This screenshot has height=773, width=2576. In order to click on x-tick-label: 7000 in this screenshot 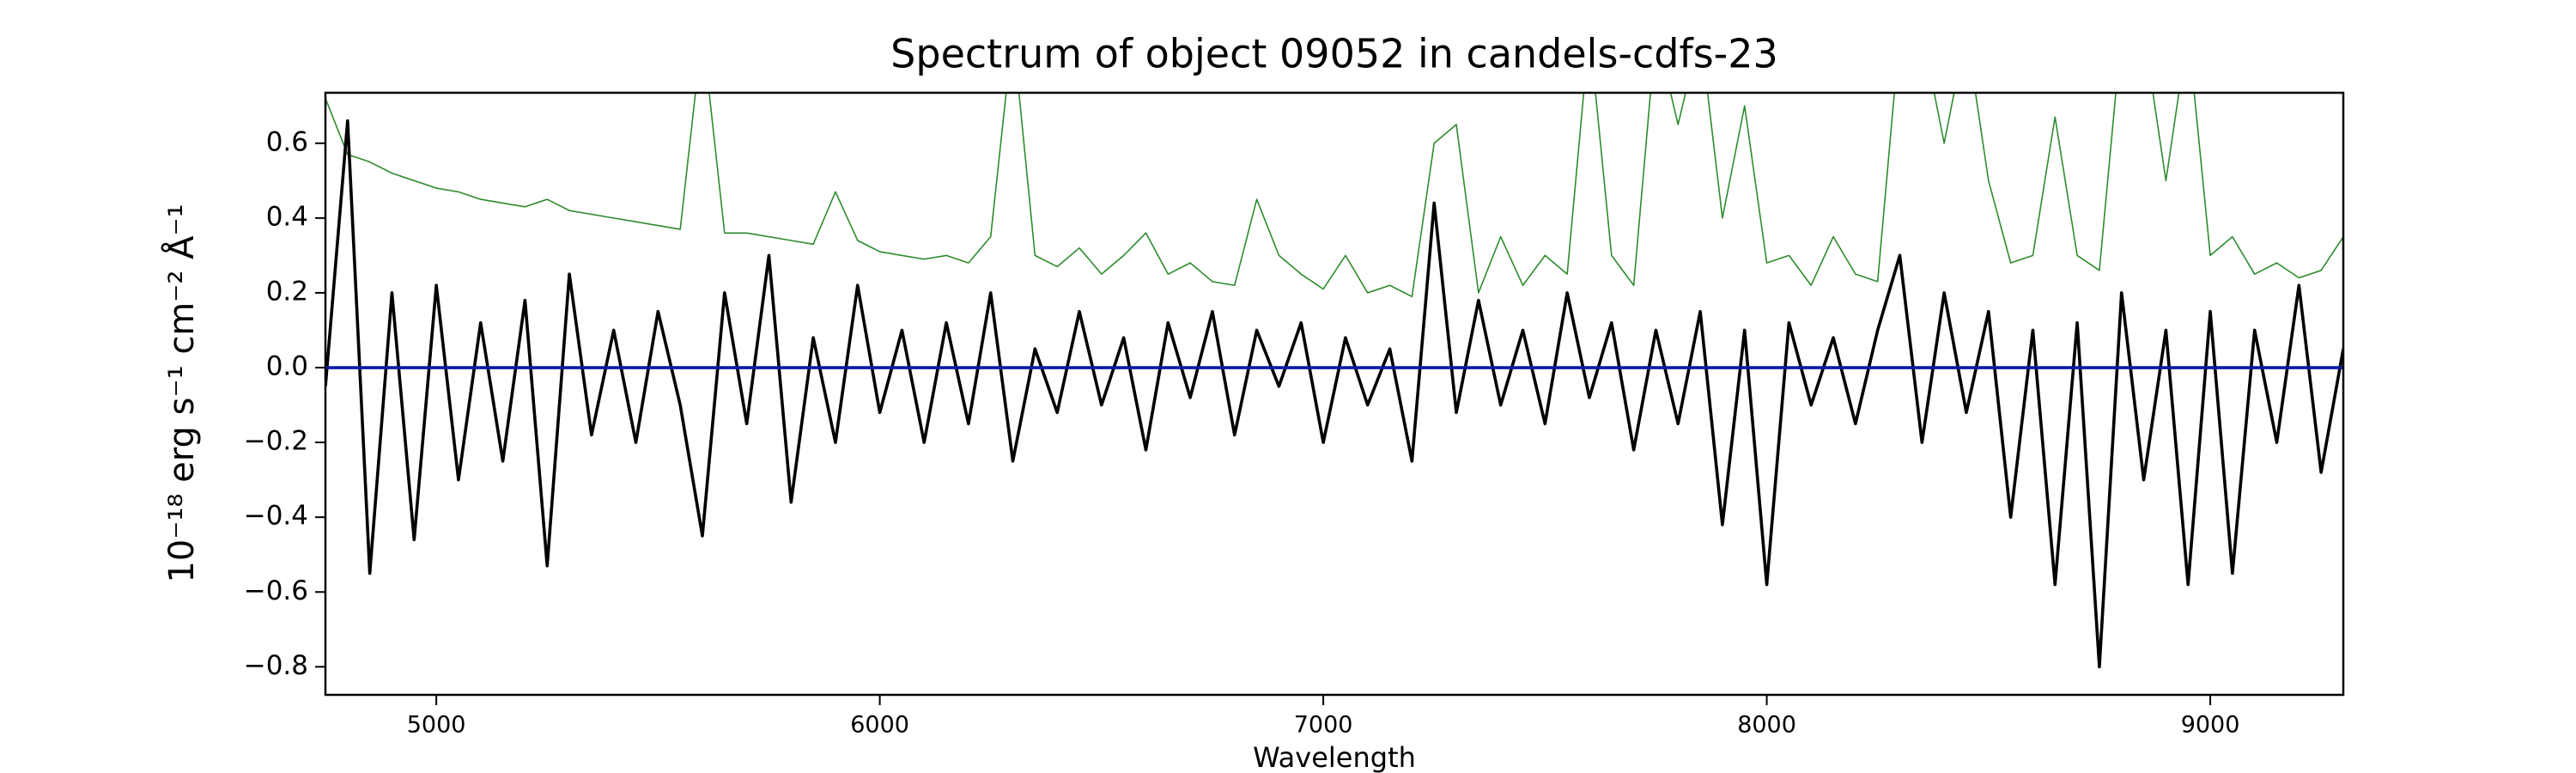, I will do `click(1323, 725)`.